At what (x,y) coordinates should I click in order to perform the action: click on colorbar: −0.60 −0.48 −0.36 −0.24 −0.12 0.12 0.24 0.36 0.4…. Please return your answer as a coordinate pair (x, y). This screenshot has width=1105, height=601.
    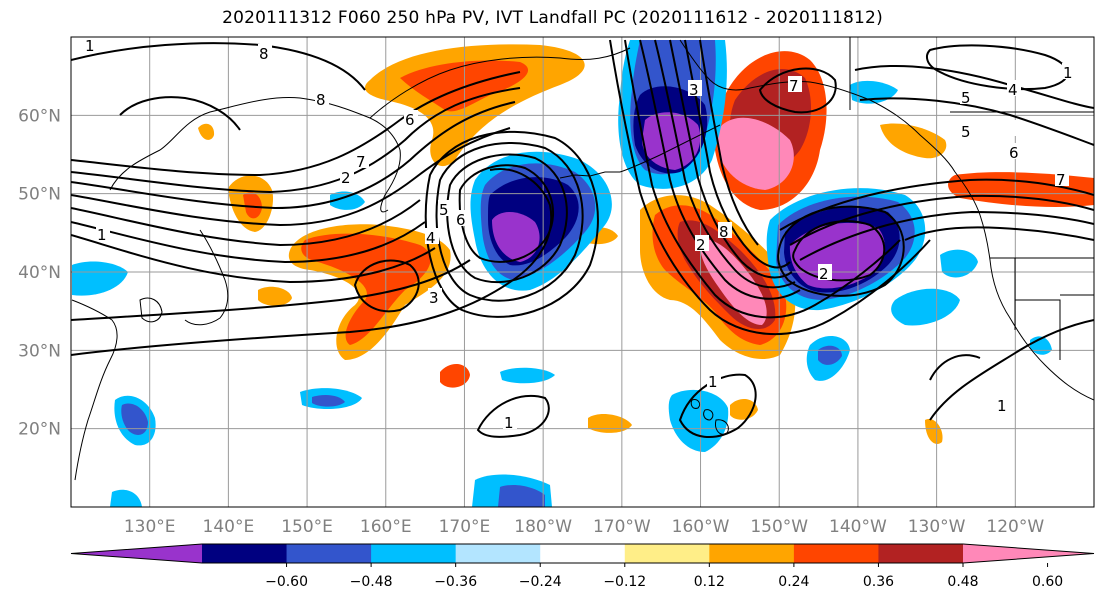
    Looking at the image, I should click on (582, 566).